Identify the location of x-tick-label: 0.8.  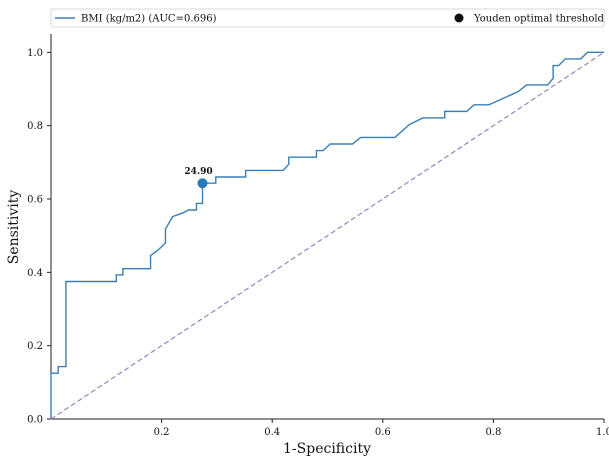
(493, 432).